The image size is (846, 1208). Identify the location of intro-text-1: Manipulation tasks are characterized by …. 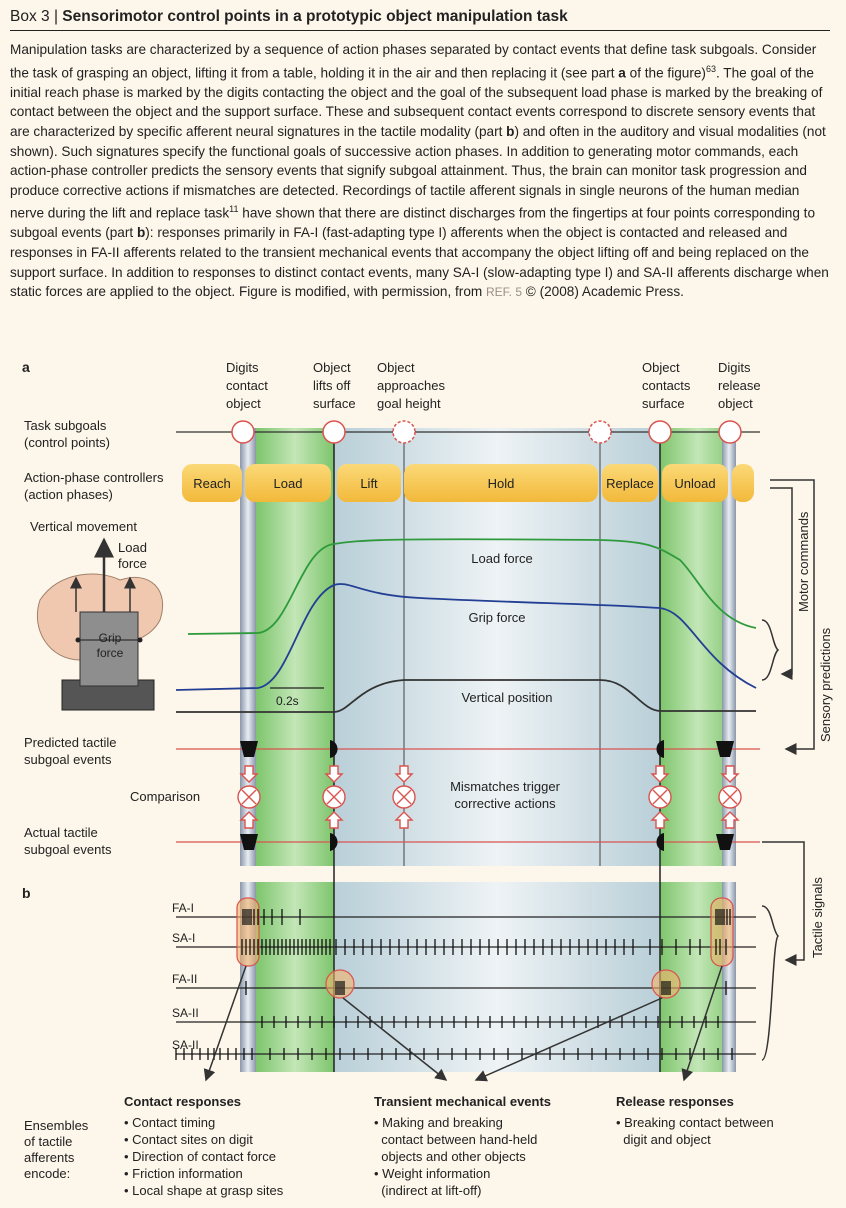
(413, 61).